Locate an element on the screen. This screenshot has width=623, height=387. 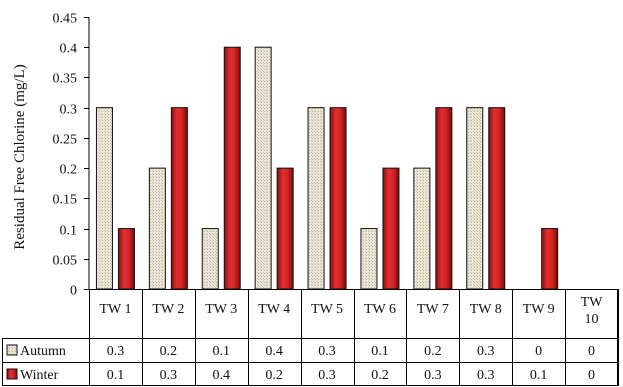
category-label: TW 5 is located at coordinates (327, 309).